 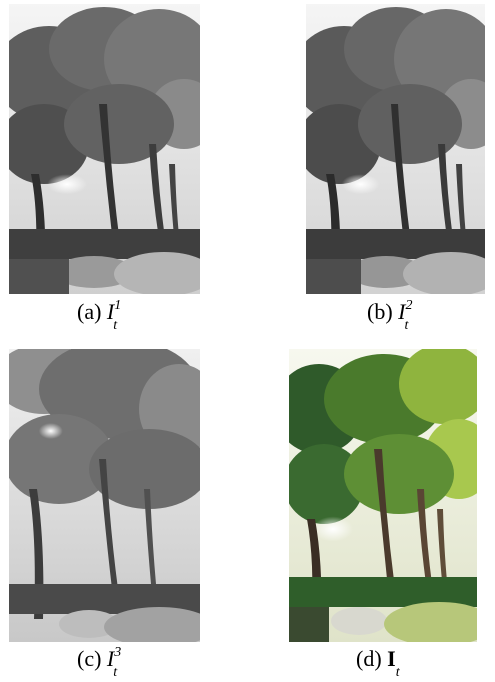 What do you see at coordinates (369, 658) in the screenshot?
I see `caption-d-prefix: (d)` at bounding box center [369, 658].